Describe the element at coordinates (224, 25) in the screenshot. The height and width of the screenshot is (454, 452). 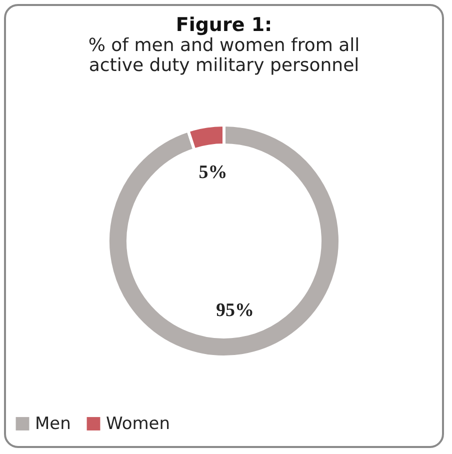
I see `chart-title: Figure 1:` at that location.